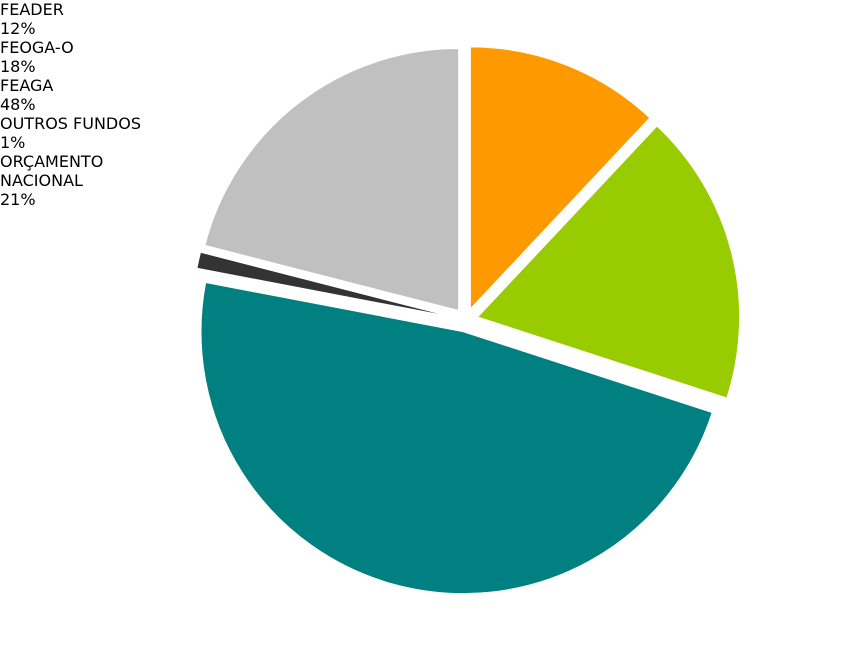 The height and width of the screenshot is (647, 843). Describe the element at coordinates (52, 171) in the screenshot. I see `category-label: ORÇAMENTO NACIONAL` at that location.